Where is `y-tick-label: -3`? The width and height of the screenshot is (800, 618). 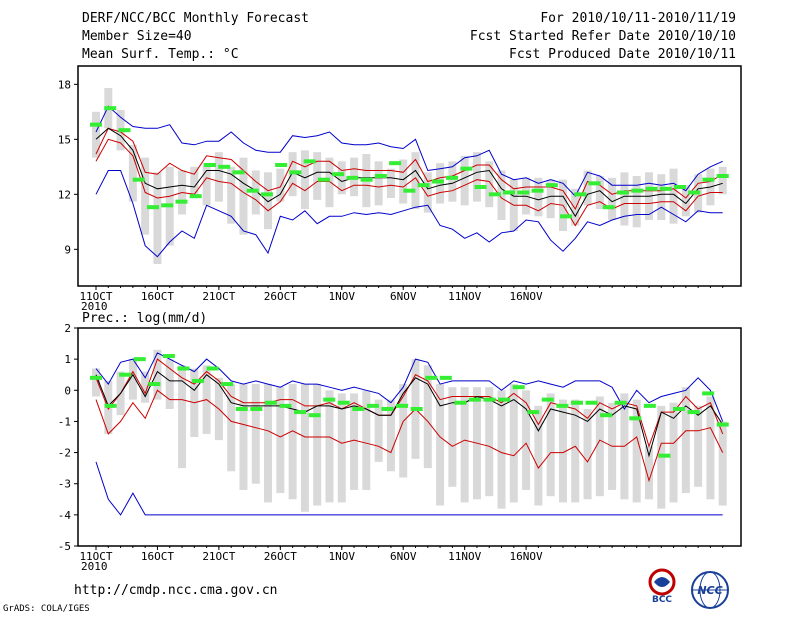 y-tick-label: -3 is located at coordinates (64, 484).